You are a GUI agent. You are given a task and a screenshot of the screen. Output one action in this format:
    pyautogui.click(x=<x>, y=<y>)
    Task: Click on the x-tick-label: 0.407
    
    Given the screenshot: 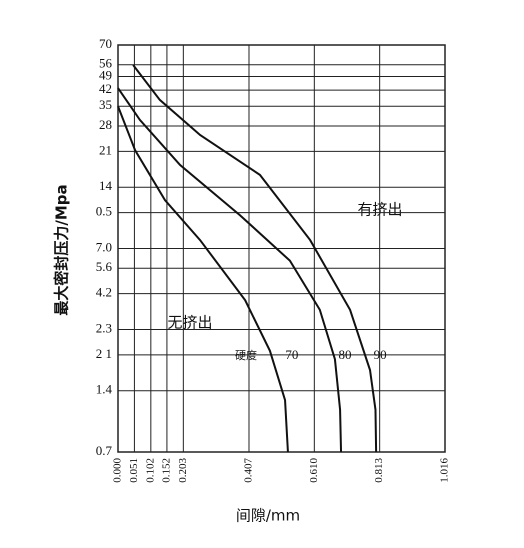 What is the action you would take?
    pyautogui.click(x=249, y=470)
    